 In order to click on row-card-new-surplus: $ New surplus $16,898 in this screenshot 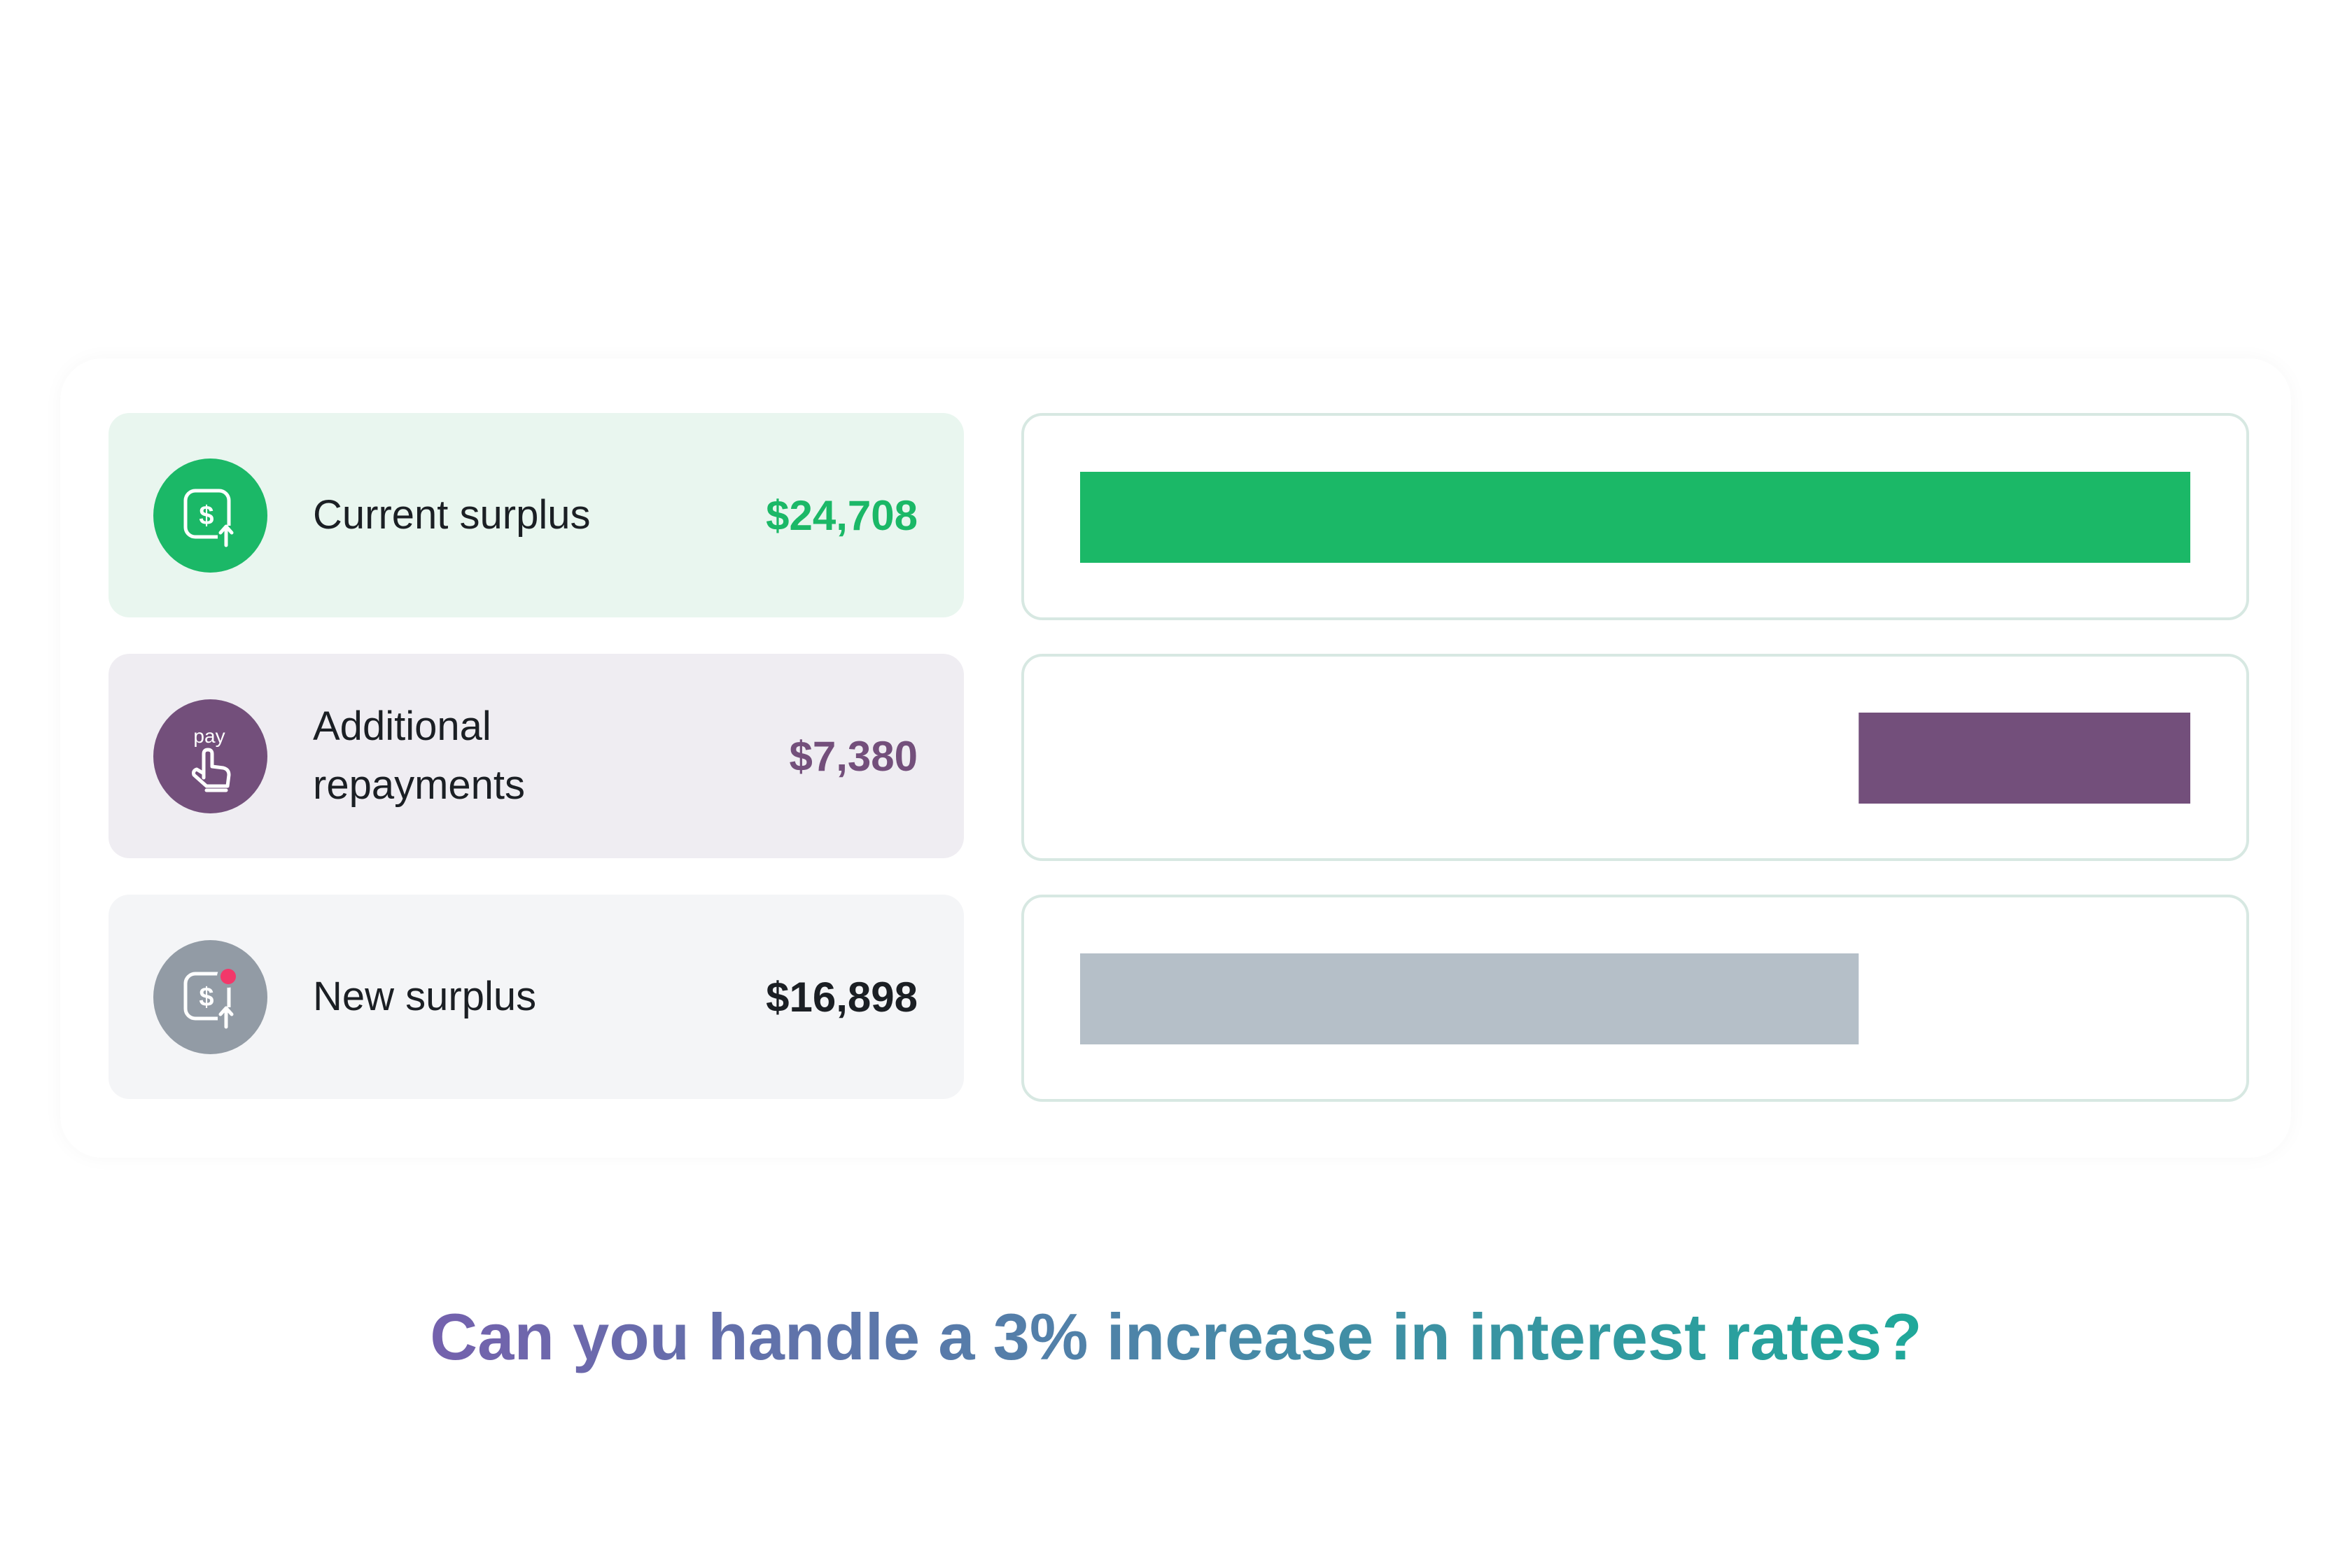, I will do `click(536, 997)`.